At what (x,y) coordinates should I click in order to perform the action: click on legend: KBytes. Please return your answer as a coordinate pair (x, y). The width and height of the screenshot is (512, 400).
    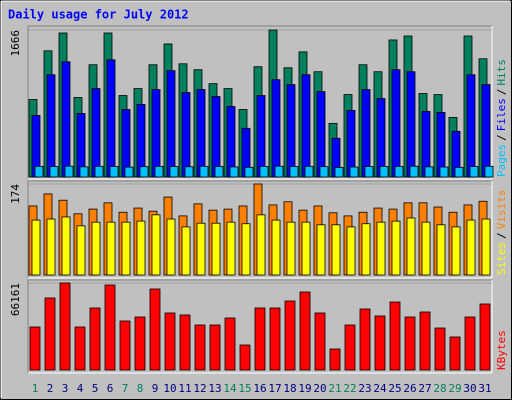
    Looking at the image, I should click on (501, 350).